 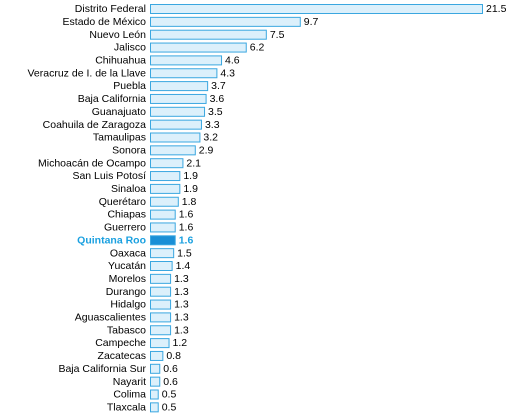 What do you see at coordinates (105, 22) in the screenshot?
I see `category-label-estado-de-mexico: Estado de México` at bounding box center [105, 22].